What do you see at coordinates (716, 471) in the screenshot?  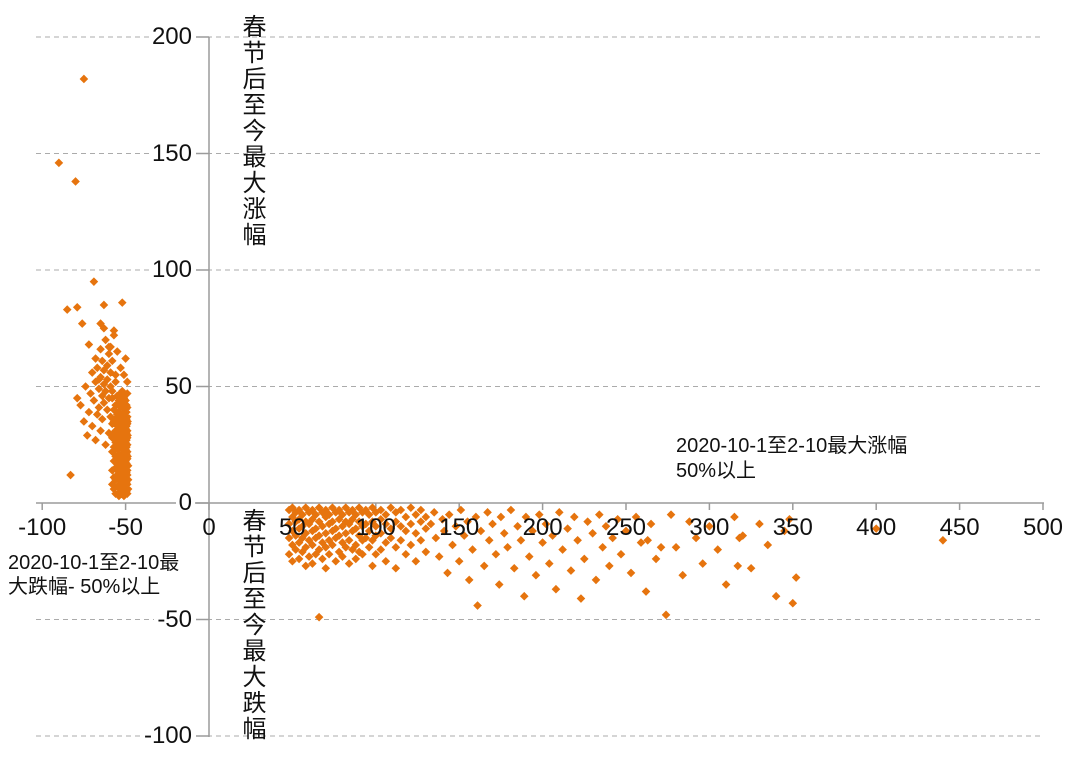 I see `annotation-gain-line2: 50%以上` at bounding box center [716, 471].